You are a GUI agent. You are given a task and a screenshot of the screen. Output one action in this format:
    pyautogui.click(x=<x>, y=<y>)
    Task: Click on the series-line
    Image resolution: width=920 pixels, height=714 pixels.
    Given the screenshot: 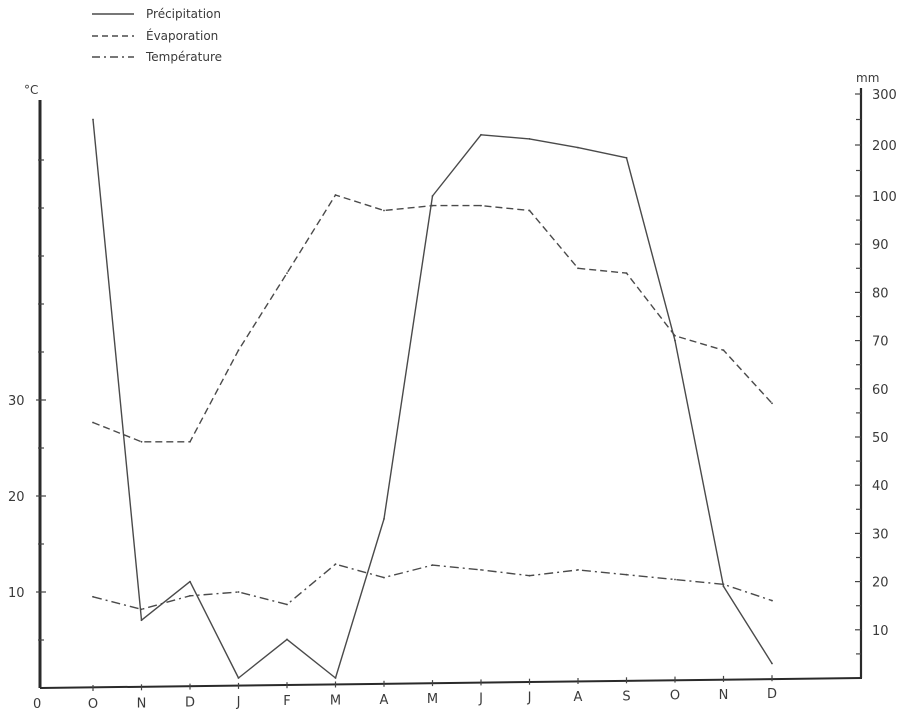 What is the action you would take?
    pyautogui.click(x=432, y=586)
    